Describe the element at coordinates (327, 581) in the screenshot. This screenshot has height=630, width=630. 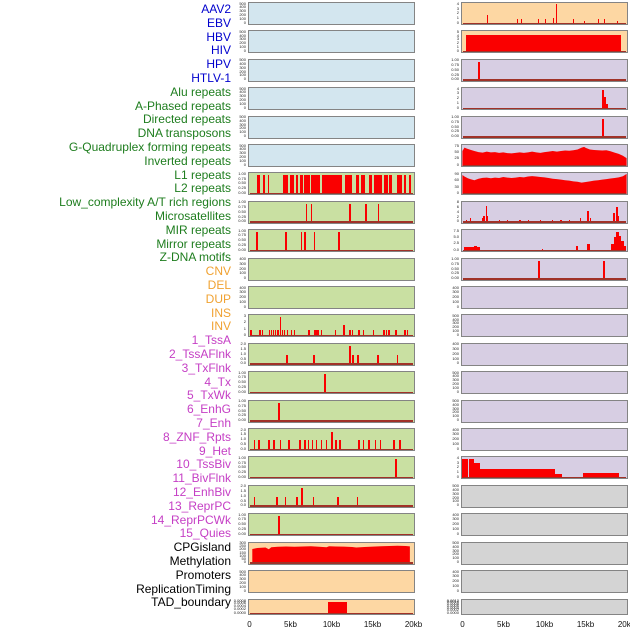
I see `track-row-DEL: 500 400 300 200 100 0` at that location.